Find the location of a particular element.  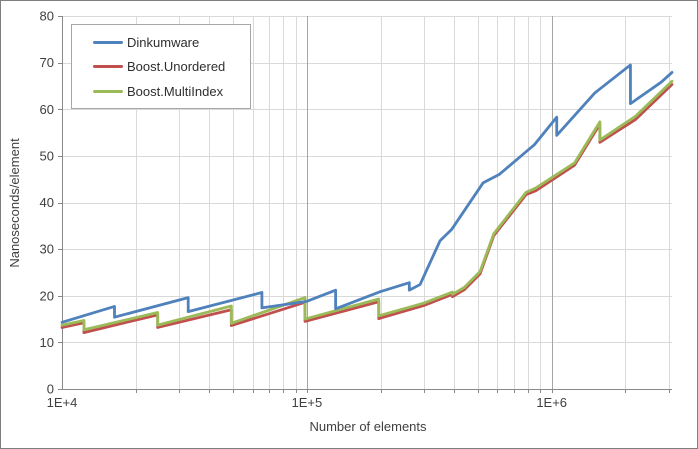

legend-swatch-boost-multiindex is located at coordinates (108, 91).